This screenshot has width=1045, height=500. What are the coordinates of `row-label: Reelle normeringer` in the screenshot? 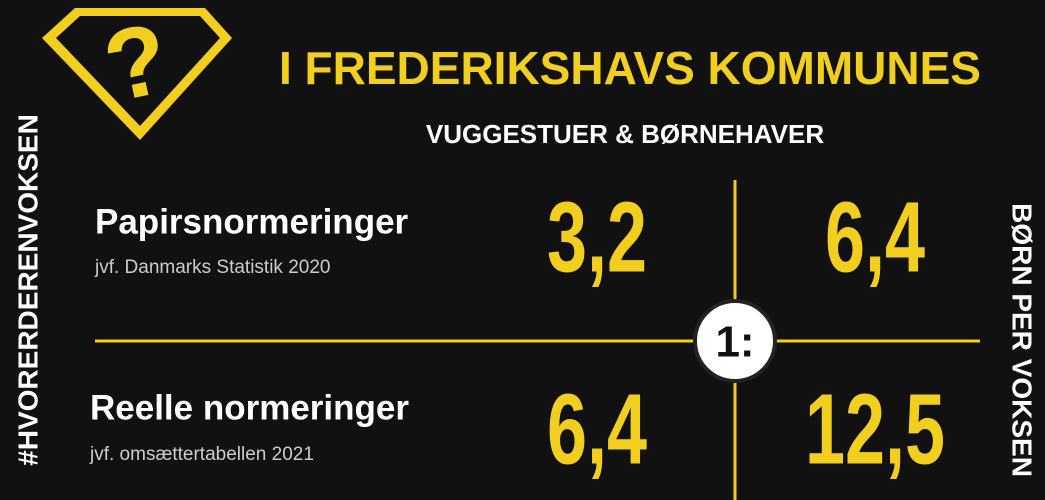 It's located at (249, 407).